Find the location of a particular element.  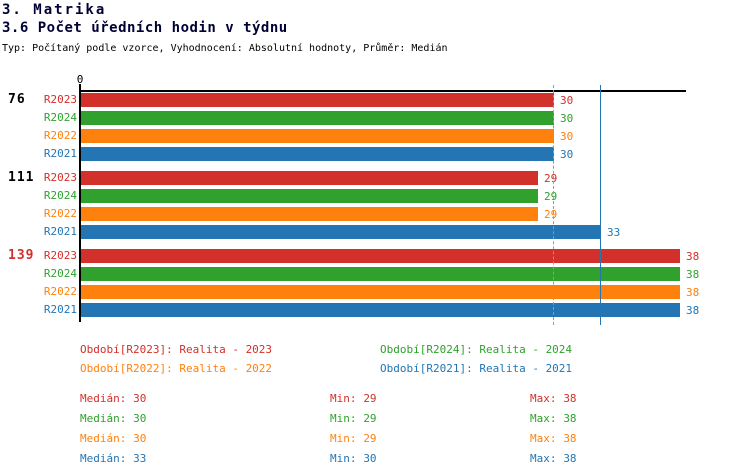

bar-r2023-group3 is located at coordinates (380, 256).